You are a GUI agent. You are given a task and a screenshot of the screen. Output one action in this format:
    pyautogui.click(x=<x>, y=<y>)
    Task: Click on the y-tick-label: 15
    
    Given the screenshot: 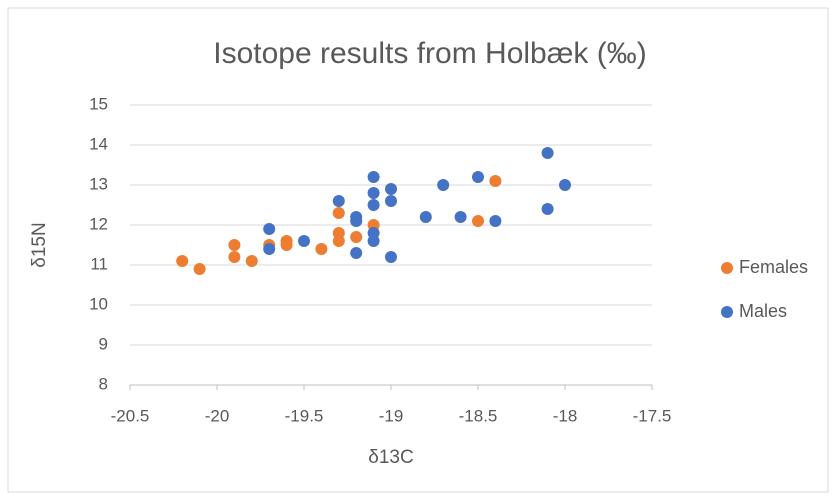 What is the action you would take?
    pyautogui.click(x=98, y=103)
    